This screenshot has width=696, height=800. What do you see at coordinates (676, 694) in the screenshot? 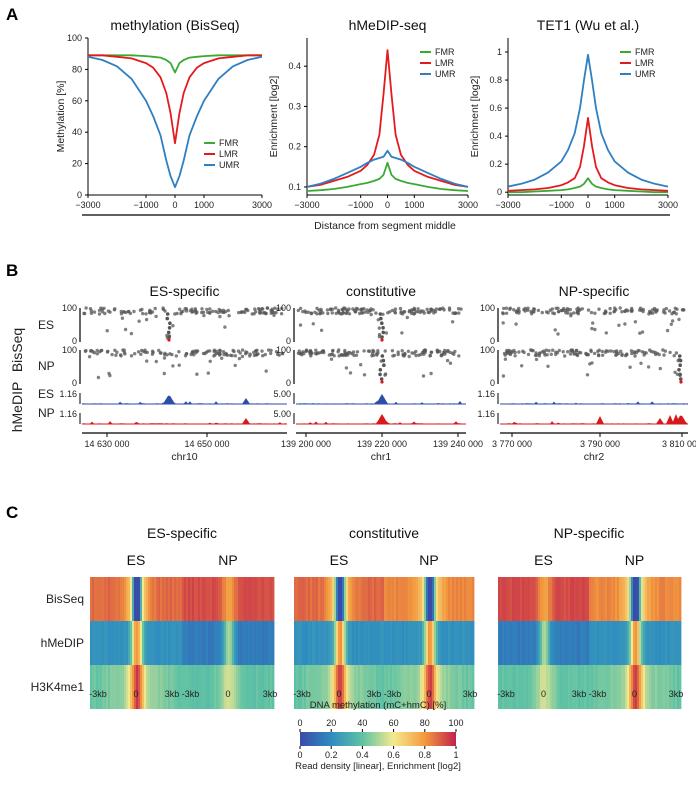
I see `heatmap-xtick: 3kb` at bounding box center [676, 694].